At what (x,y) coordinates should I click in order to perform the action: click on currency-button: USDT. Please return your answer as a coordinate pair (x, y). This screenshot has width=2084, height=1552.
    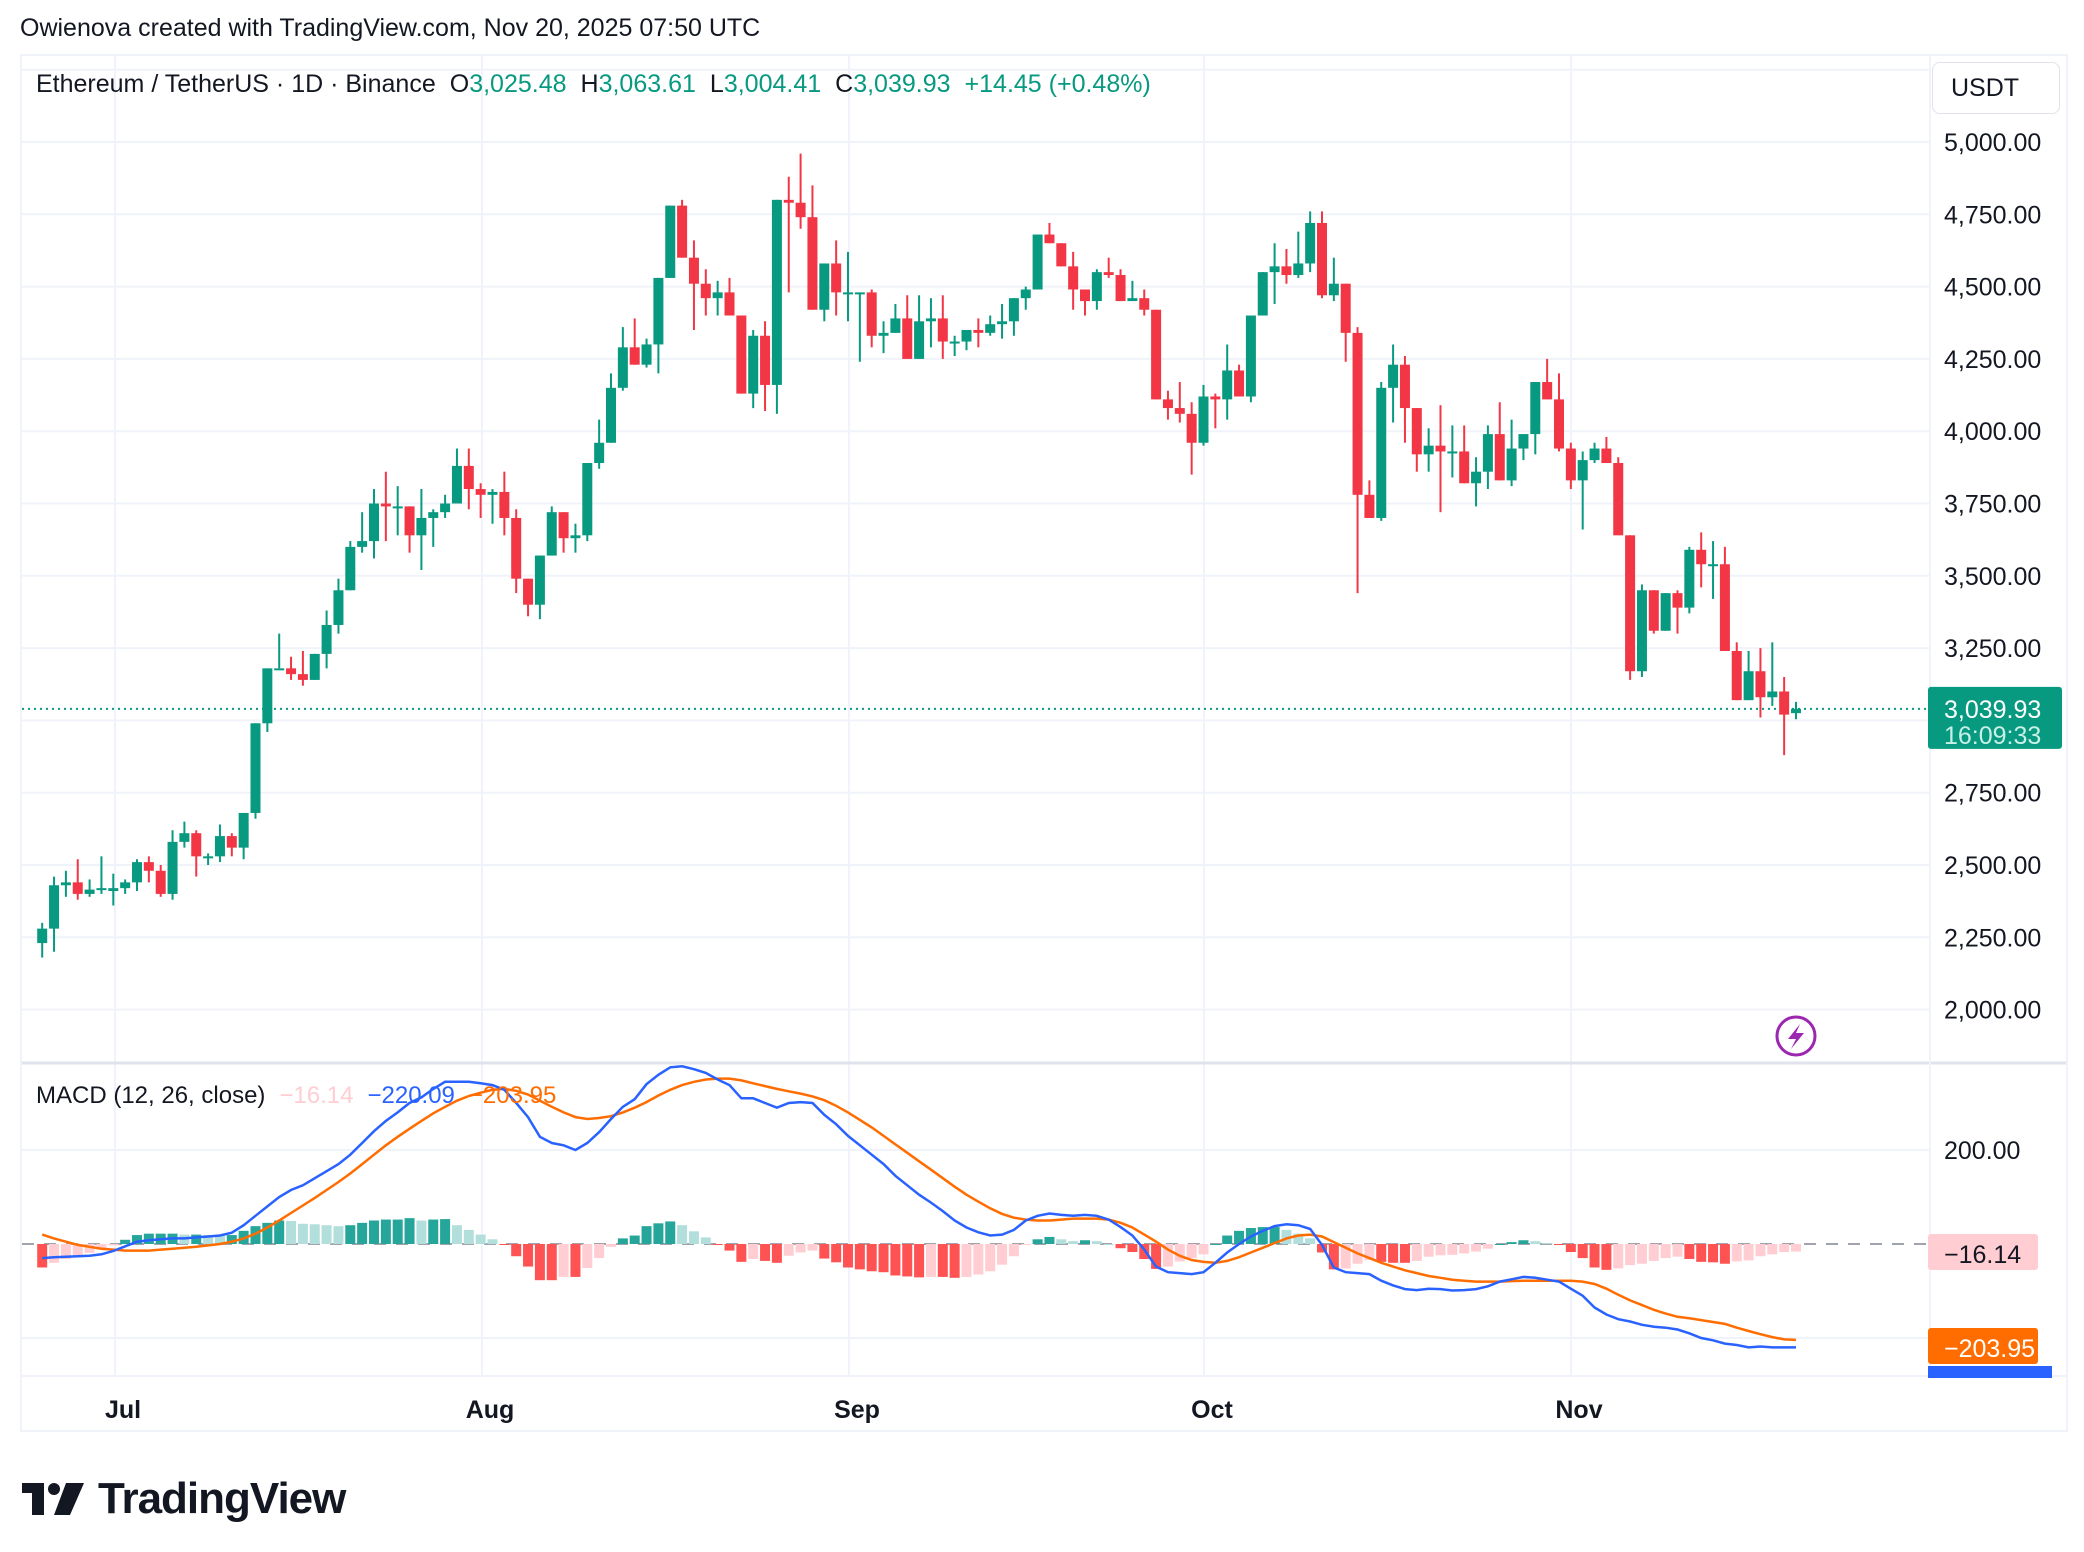
    Looking at the image, I should click on (1996, 88).